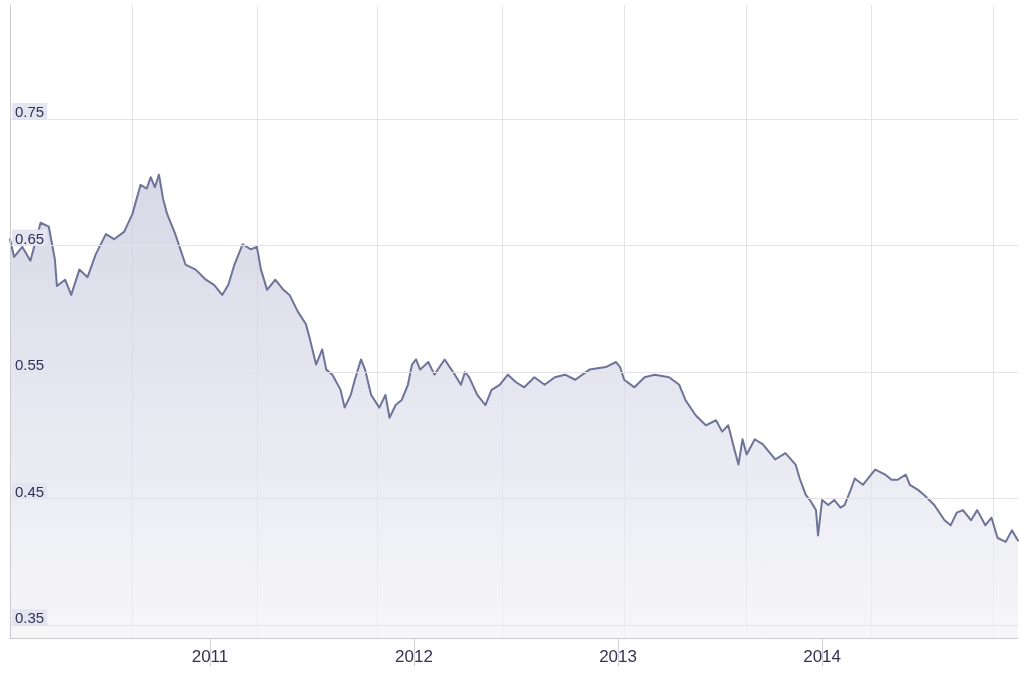 This screenshot has width=1020, height=674. What do you see at coordinates (30, 238) in the screenshot?
I see `y-tick-label: 0.65` at bounding box center [30, 238].